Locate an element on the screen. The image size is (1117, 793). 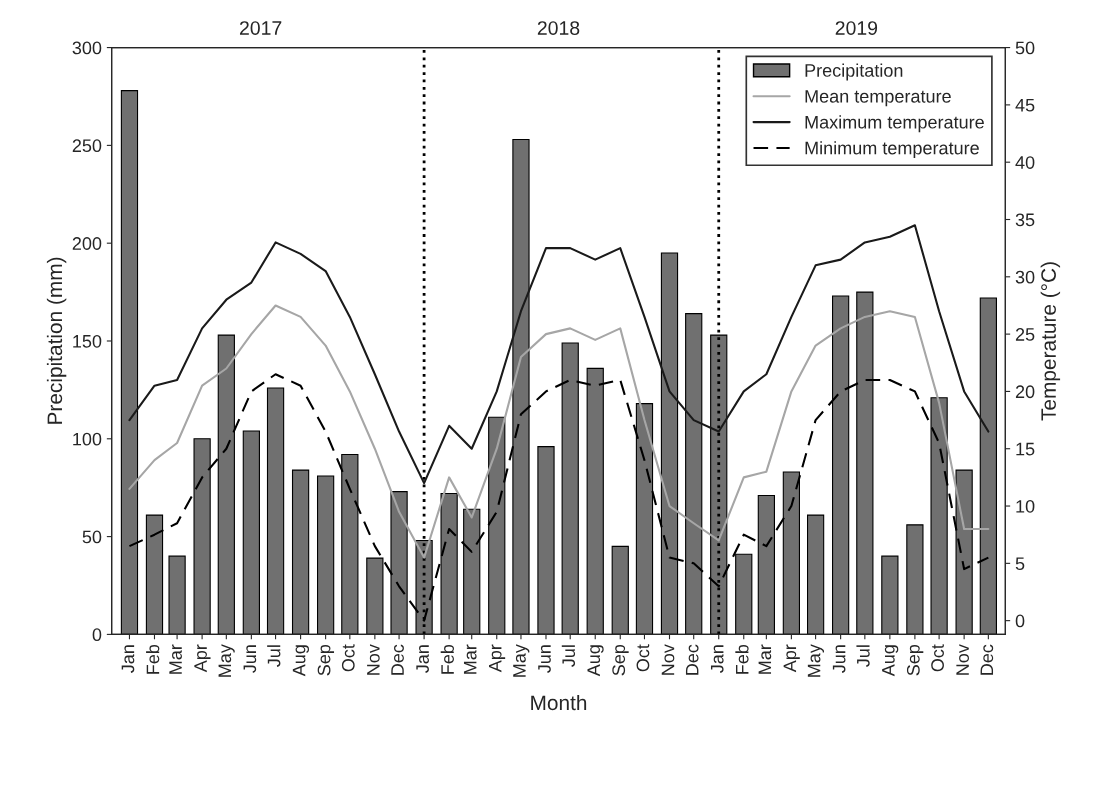
x-axis-title: Month is located at coordinates (559, 702).